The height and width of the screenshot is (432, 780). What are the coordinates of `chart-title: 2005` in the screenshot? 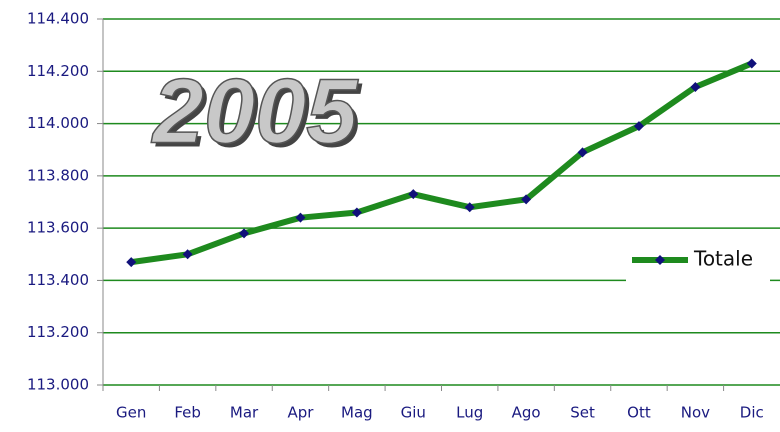 It's located at (255, 111).